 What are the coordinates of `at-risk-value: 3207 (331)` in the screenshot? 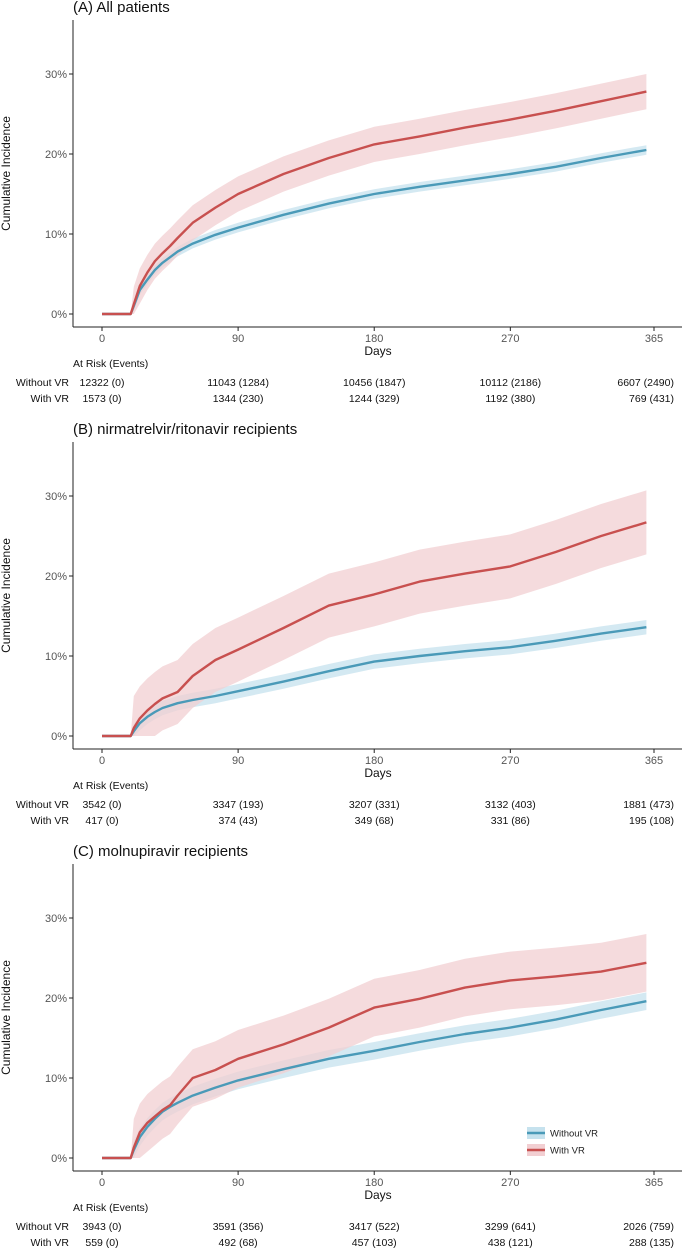 It's located at (374, 805).